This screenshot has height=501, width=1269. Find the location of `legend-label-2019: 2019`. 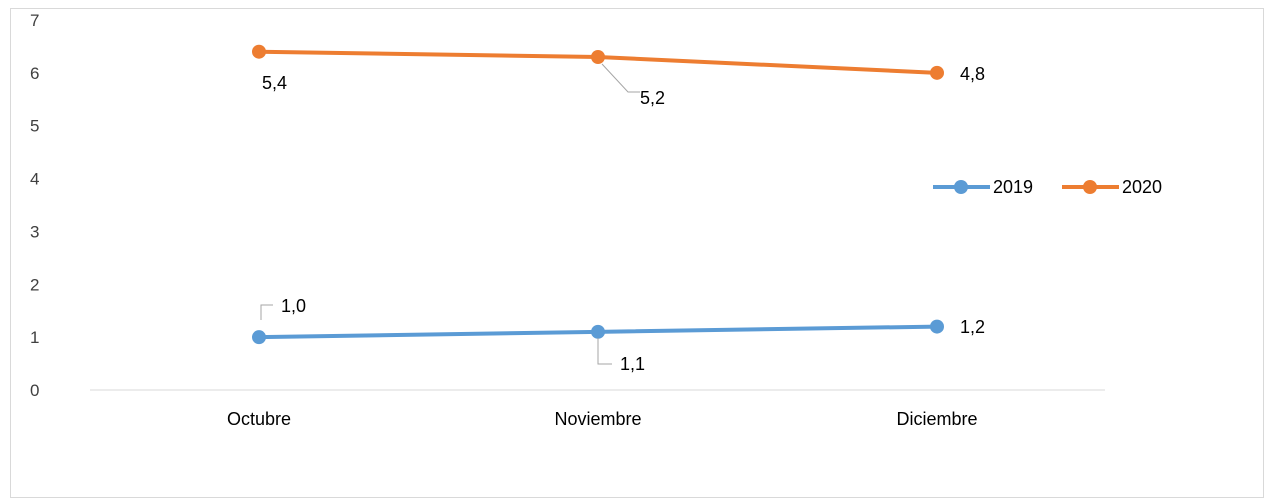

legend-label-2019: 2019 is located at coordinates (1013, 187).